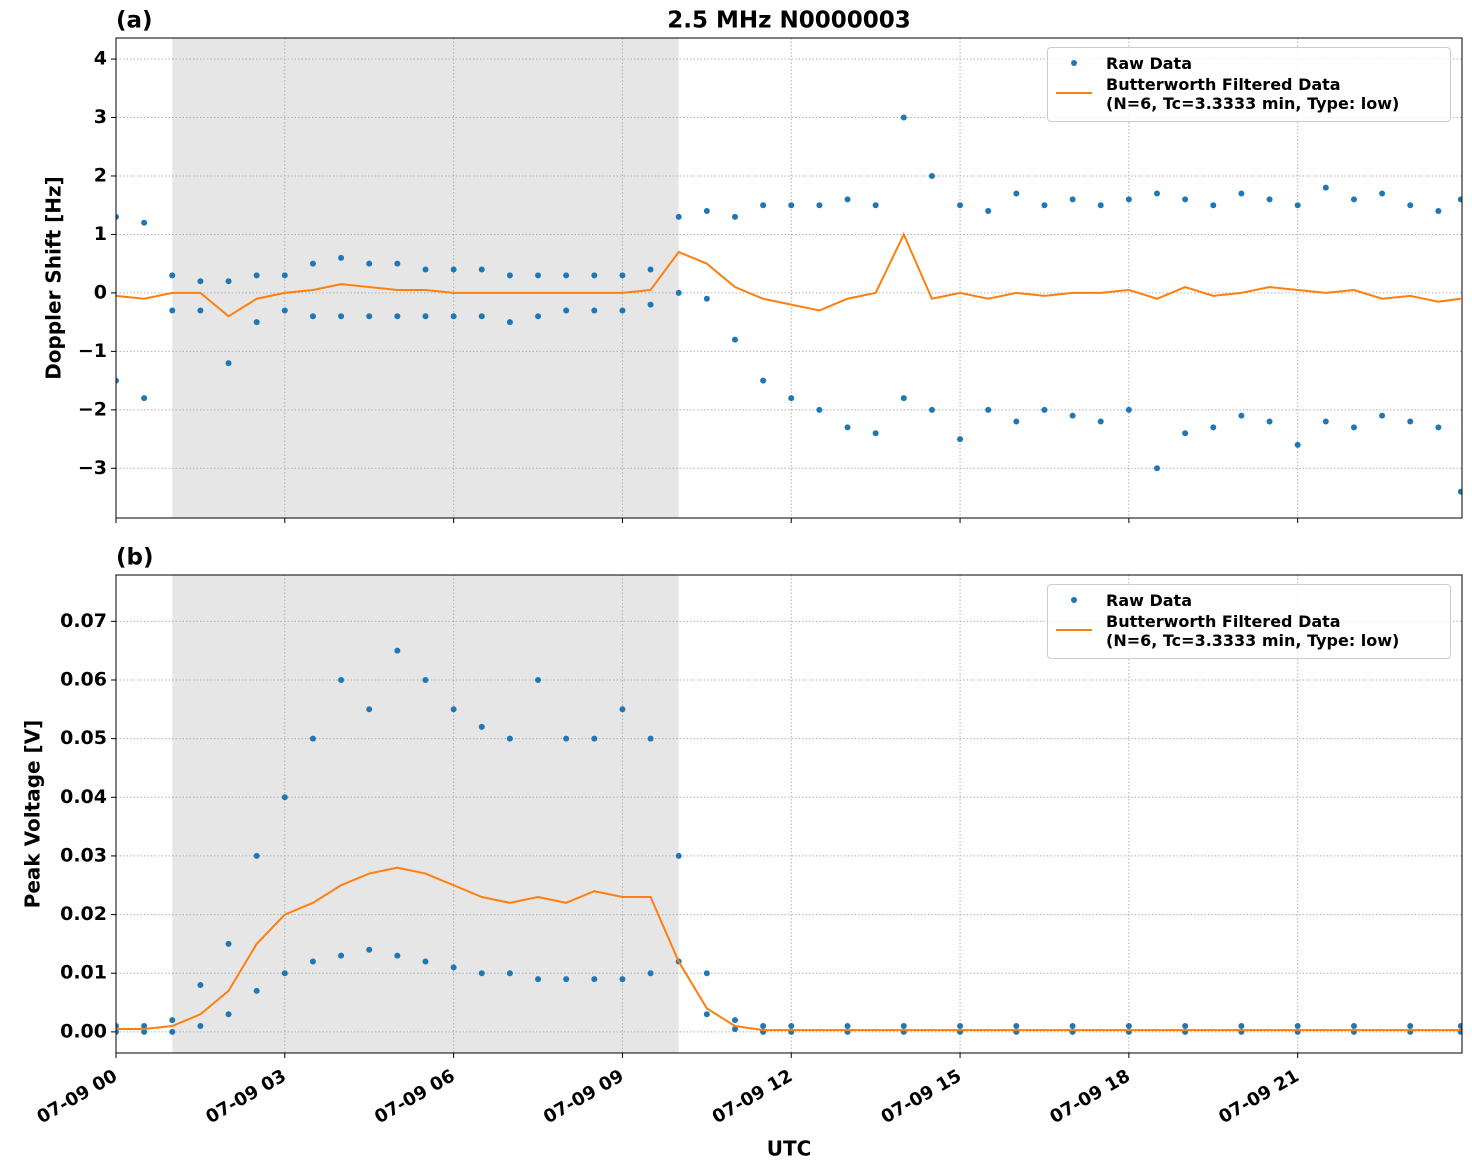 Image resolution: width=1472 pixels, height=1172 pixels. I want to click on y-tick-label: −2, so click(92, 409).